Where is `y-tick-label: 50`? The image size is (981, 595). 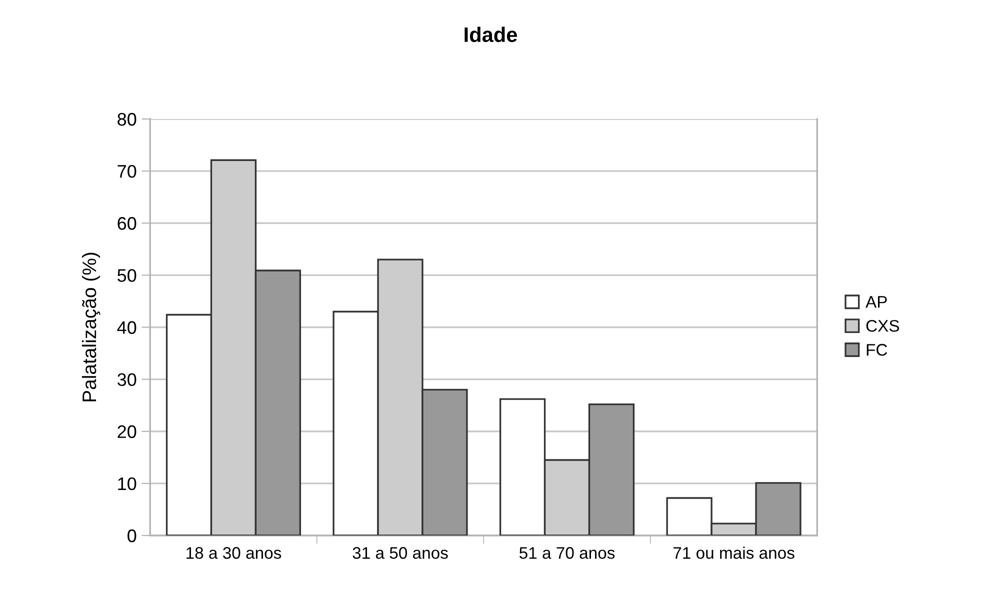 y-tick-label: 50 is located at coordinates (127, 275).